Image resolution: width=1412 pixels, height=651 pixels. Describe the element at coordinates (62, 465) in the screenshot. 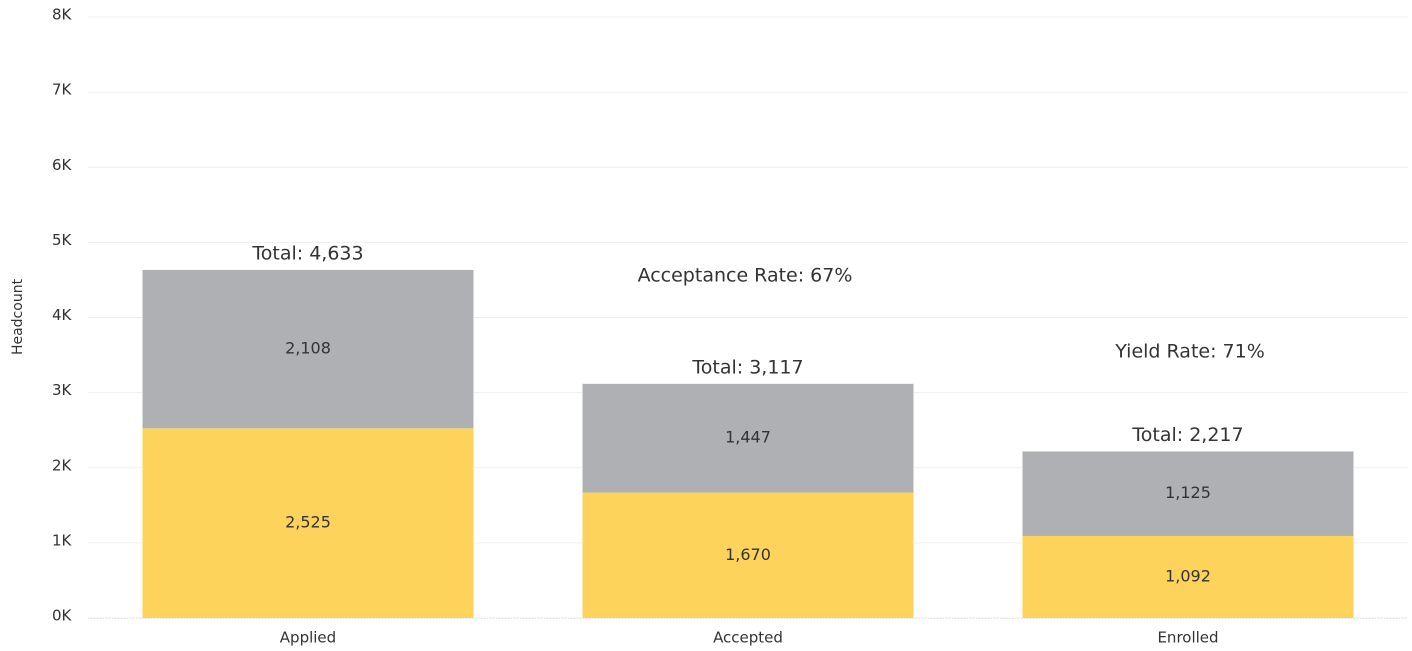

I see `y-tick-label: 2K` at that location.